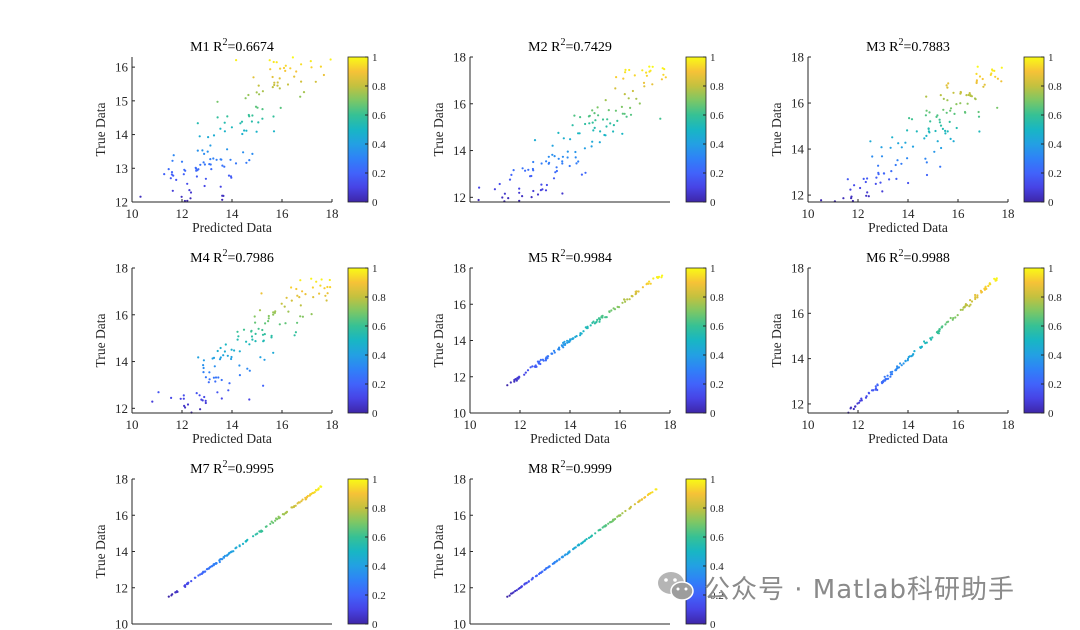 Image resolution: width=1080 pixels, height=630 pixels. What do you see at coordinates (224, 42) in the screenshot?
I see `title-superscript: 2` at bounding box center [224, 42].